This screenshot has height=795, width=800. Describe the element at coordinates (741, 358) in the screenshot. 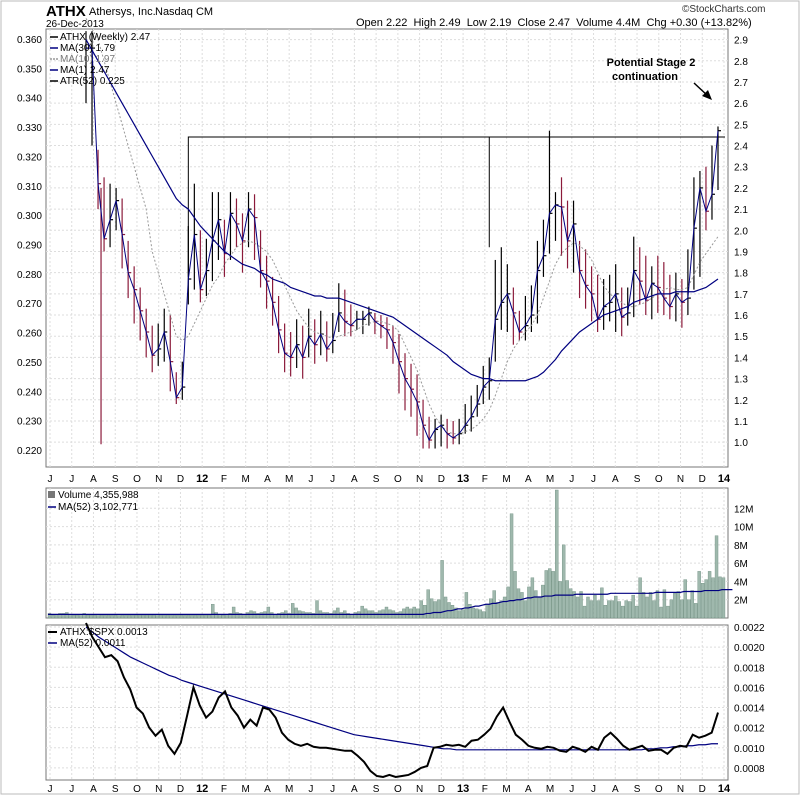

I see `right-axis-tick-label: 1.4` at that location.